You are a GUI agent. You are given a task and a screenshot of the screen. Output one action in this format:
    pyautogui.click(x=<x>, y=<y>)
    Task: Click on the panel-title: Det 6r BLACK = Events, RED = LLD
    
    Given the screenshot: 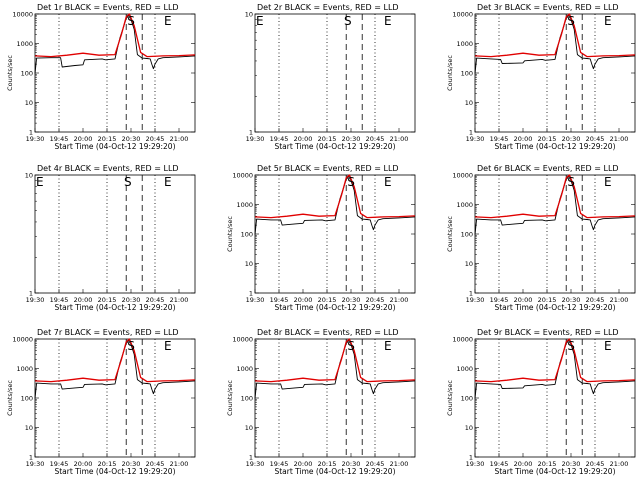 What is the action you would take?
    pyautogui.click(x=548, y=168)
    